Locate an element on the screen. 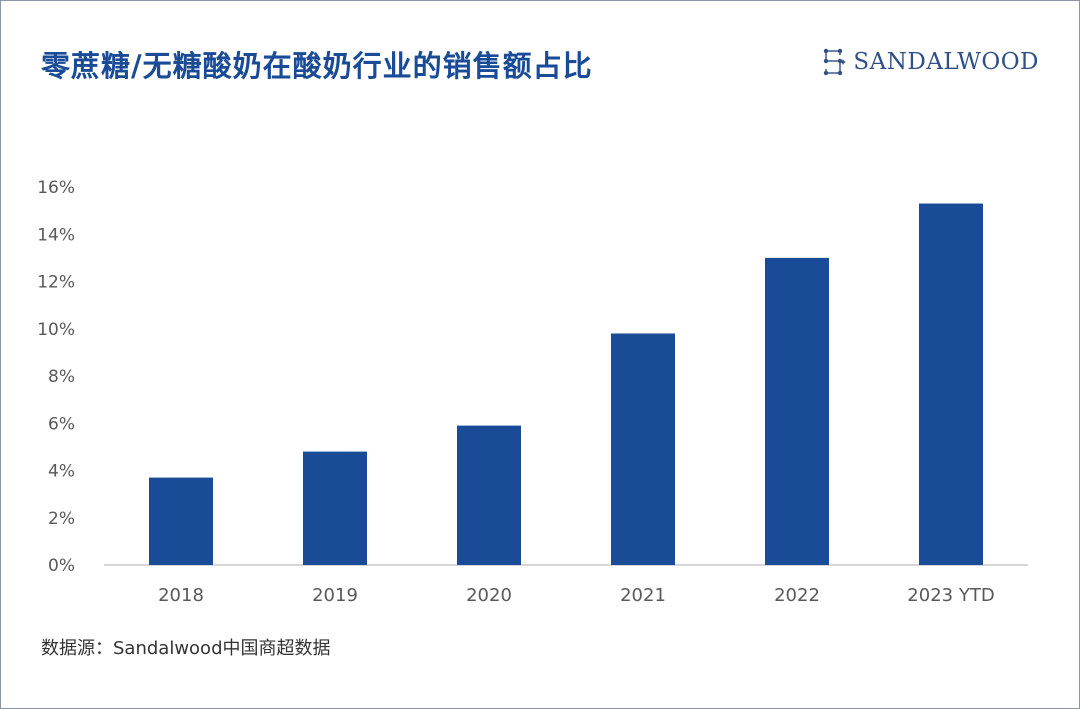 The image size is (1080, 709). data-source-note: 数据源：Sandalwood中国商超数据 is located at coordinates (186, 648).